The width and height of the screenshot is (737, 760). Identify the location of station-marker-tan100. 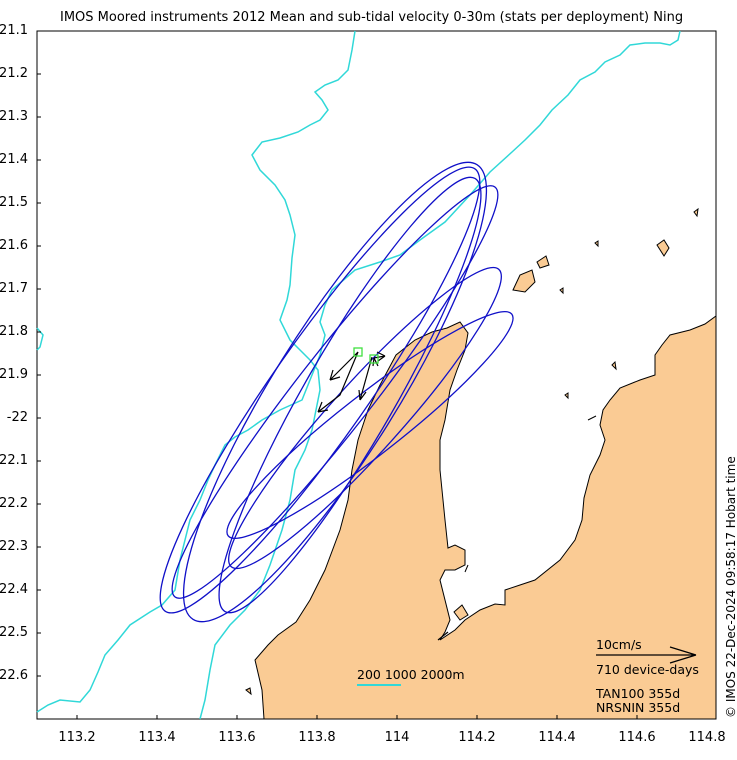
(358, 352).